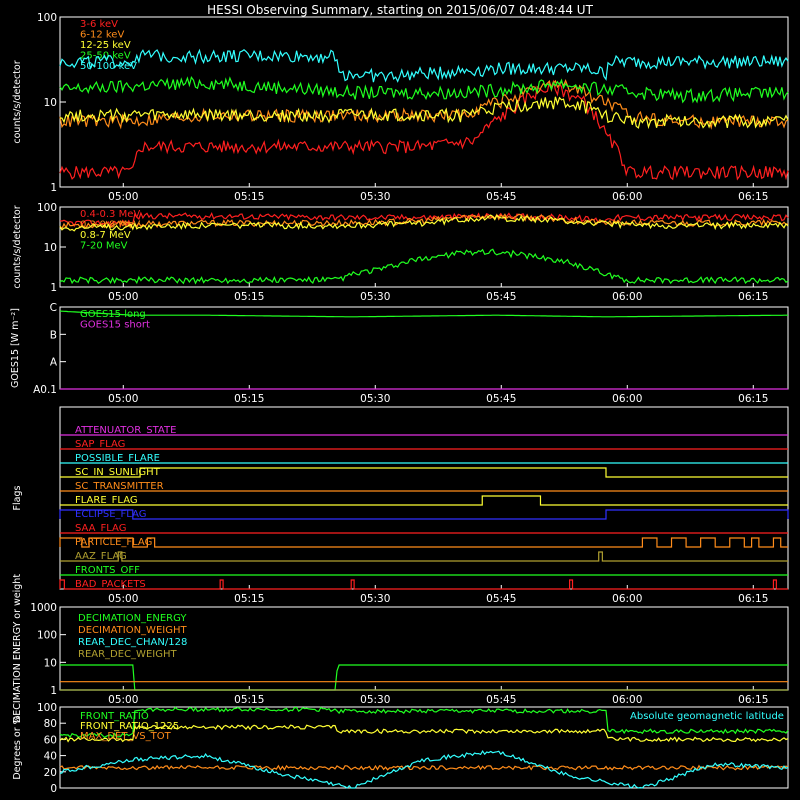 This screenshot has width=800, height=800. What do you see at coordinates (53, 789) in the screenshot?
I see `y-tick-label: 0` at bounding box center [53, 789].